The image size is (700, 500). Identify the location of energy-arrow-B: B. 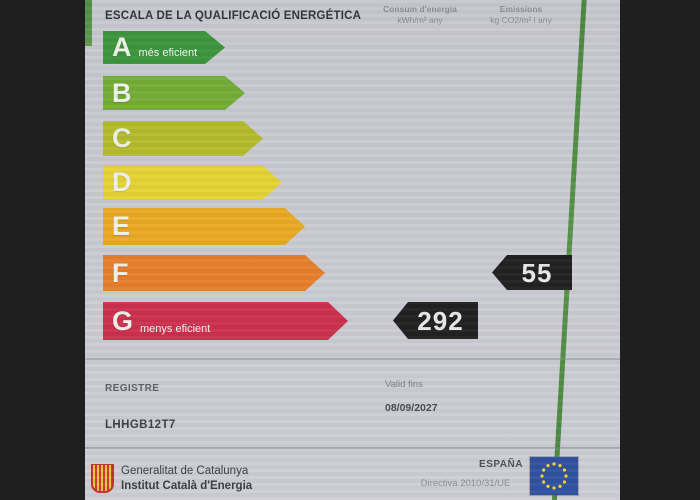
(174, 93).